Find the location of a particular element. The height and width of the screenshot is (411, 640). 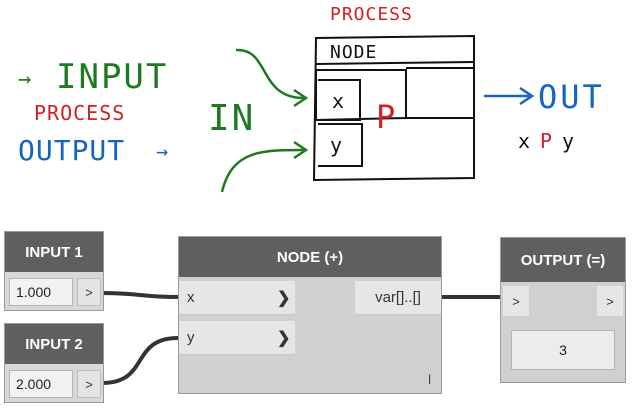

sketch-process-title: PROCESS is located at coordinates (371, 14).